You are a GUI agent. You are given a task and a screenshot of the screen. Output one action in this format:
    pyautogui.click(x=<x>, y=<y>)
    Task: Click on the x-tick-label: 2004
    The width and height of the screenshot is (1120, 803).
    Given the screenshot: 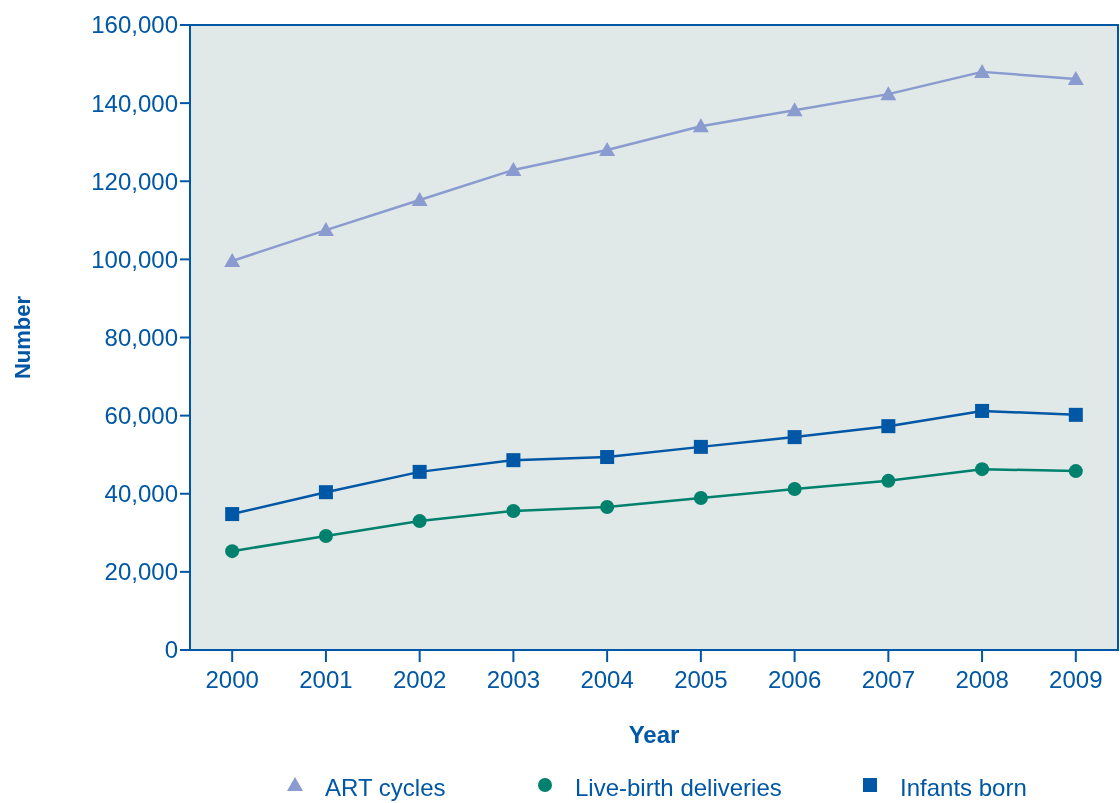 What is the action you would take?
    pyautogui.click(x=607, y=679)
    